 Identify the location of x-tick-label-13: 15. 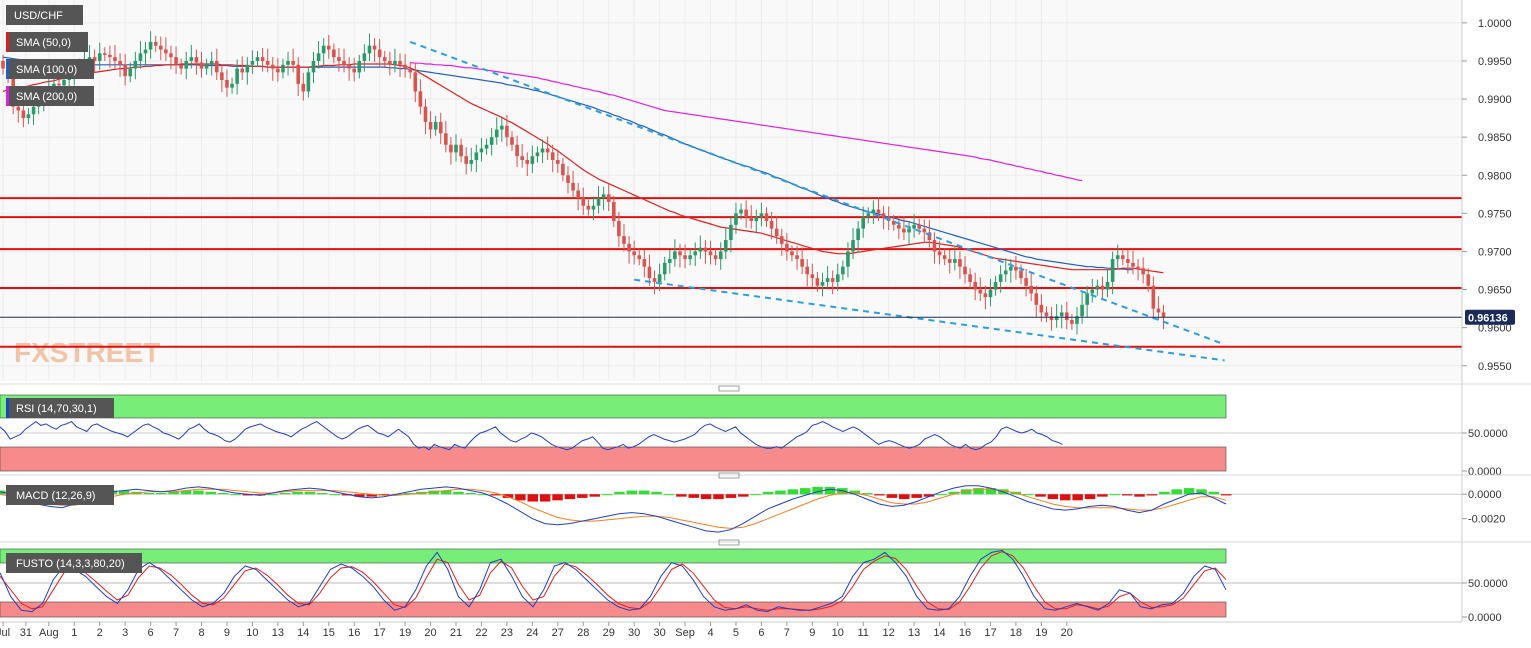
(329, 633).